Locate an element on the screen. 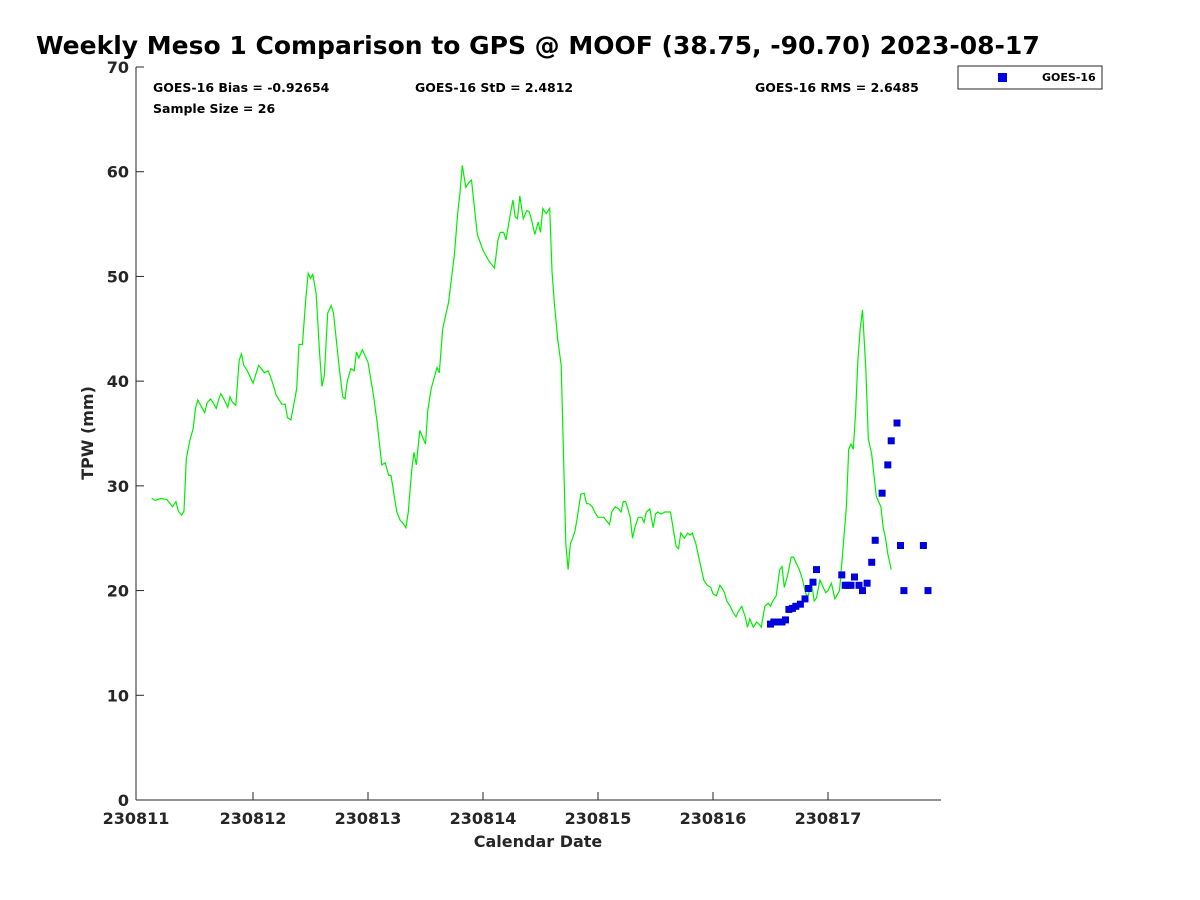 This screenshot has height=900, width=1200. goes16-series-points is located at coordinates (849, 523).